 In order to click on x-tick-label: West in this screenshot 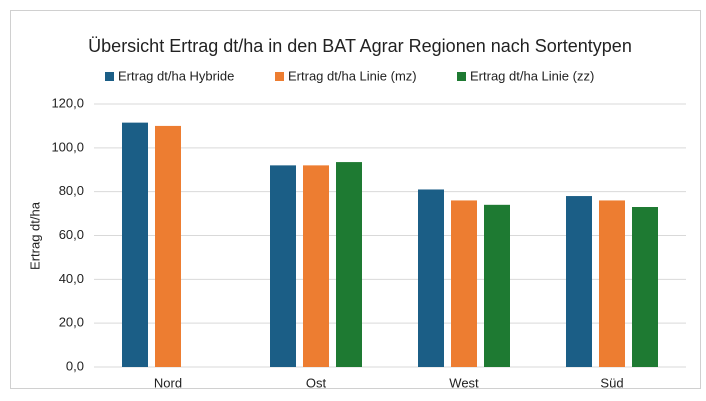, I will do `click(464, 382)`.